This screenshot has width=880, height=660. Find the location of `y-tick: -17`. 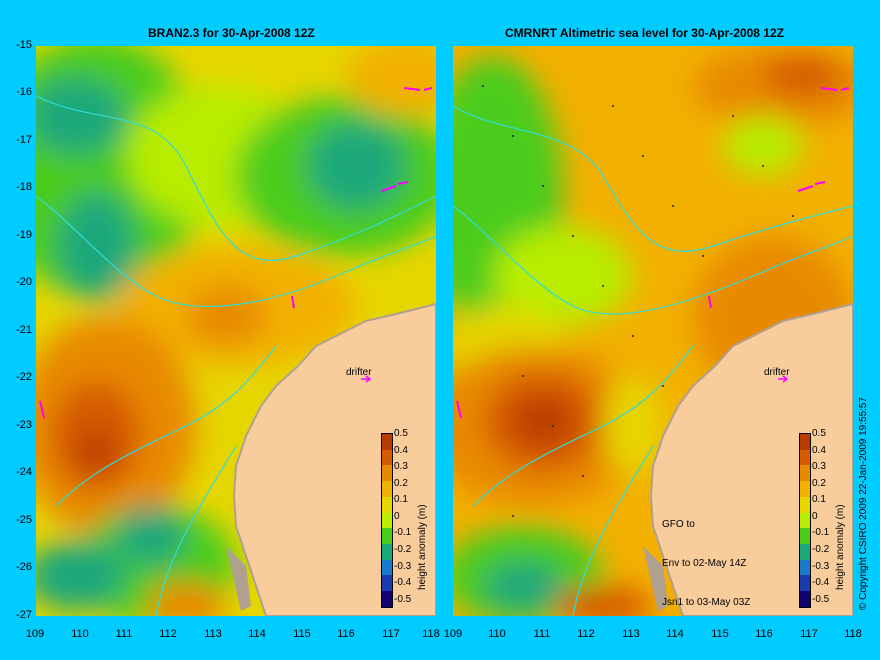

y-tick: -17 is located at coordinates (24, 140).